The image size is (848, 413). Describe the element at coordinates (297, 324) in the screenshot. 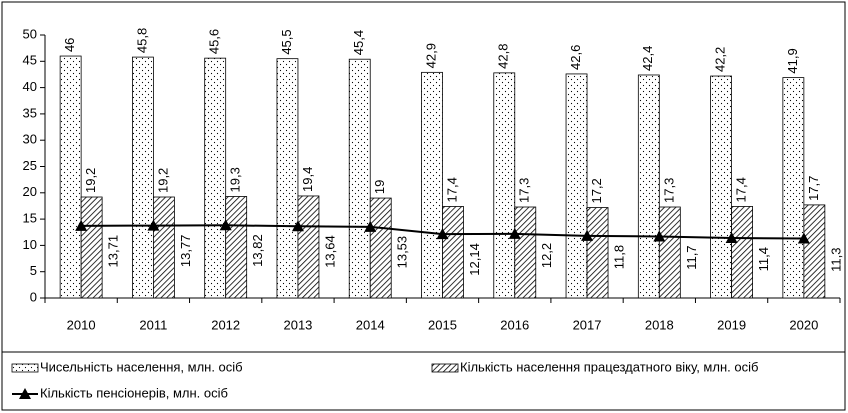

I see `x-tick-label: 2013` at that location.